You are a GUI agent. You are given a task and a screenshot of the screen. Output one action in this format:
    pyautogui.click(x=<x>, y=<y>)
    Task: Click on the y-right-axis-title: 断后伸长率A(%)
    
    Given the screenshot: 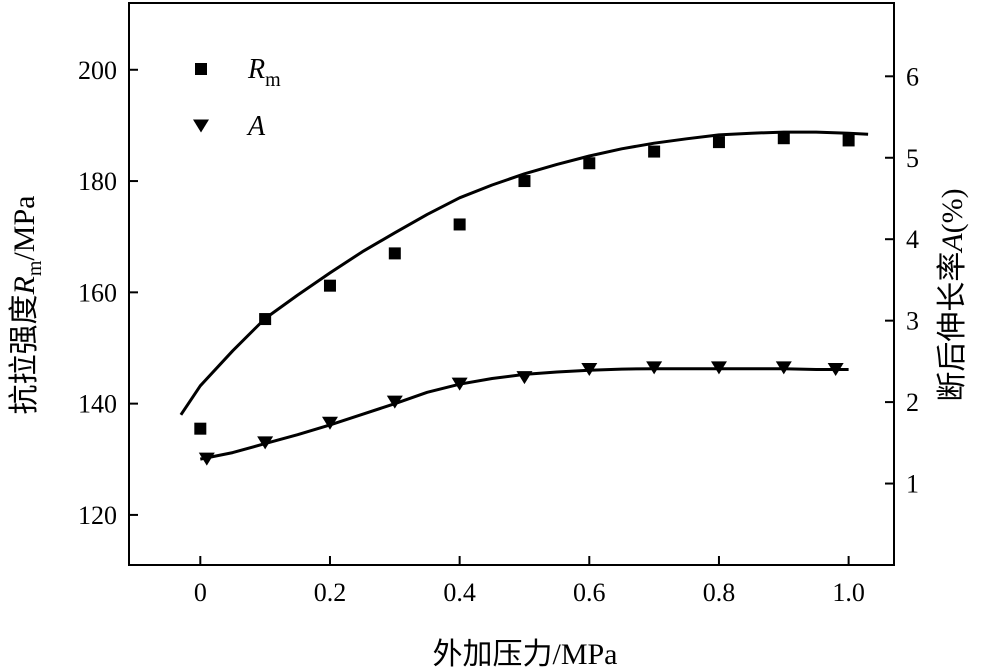 What is the action you would take?
    pyautogui.click(x=952, y=294)
    